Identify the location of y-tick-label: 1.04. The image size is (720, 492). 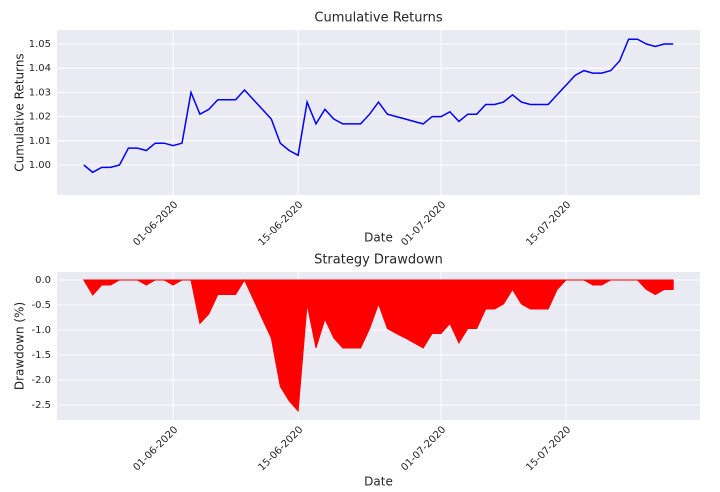
(40, 68).